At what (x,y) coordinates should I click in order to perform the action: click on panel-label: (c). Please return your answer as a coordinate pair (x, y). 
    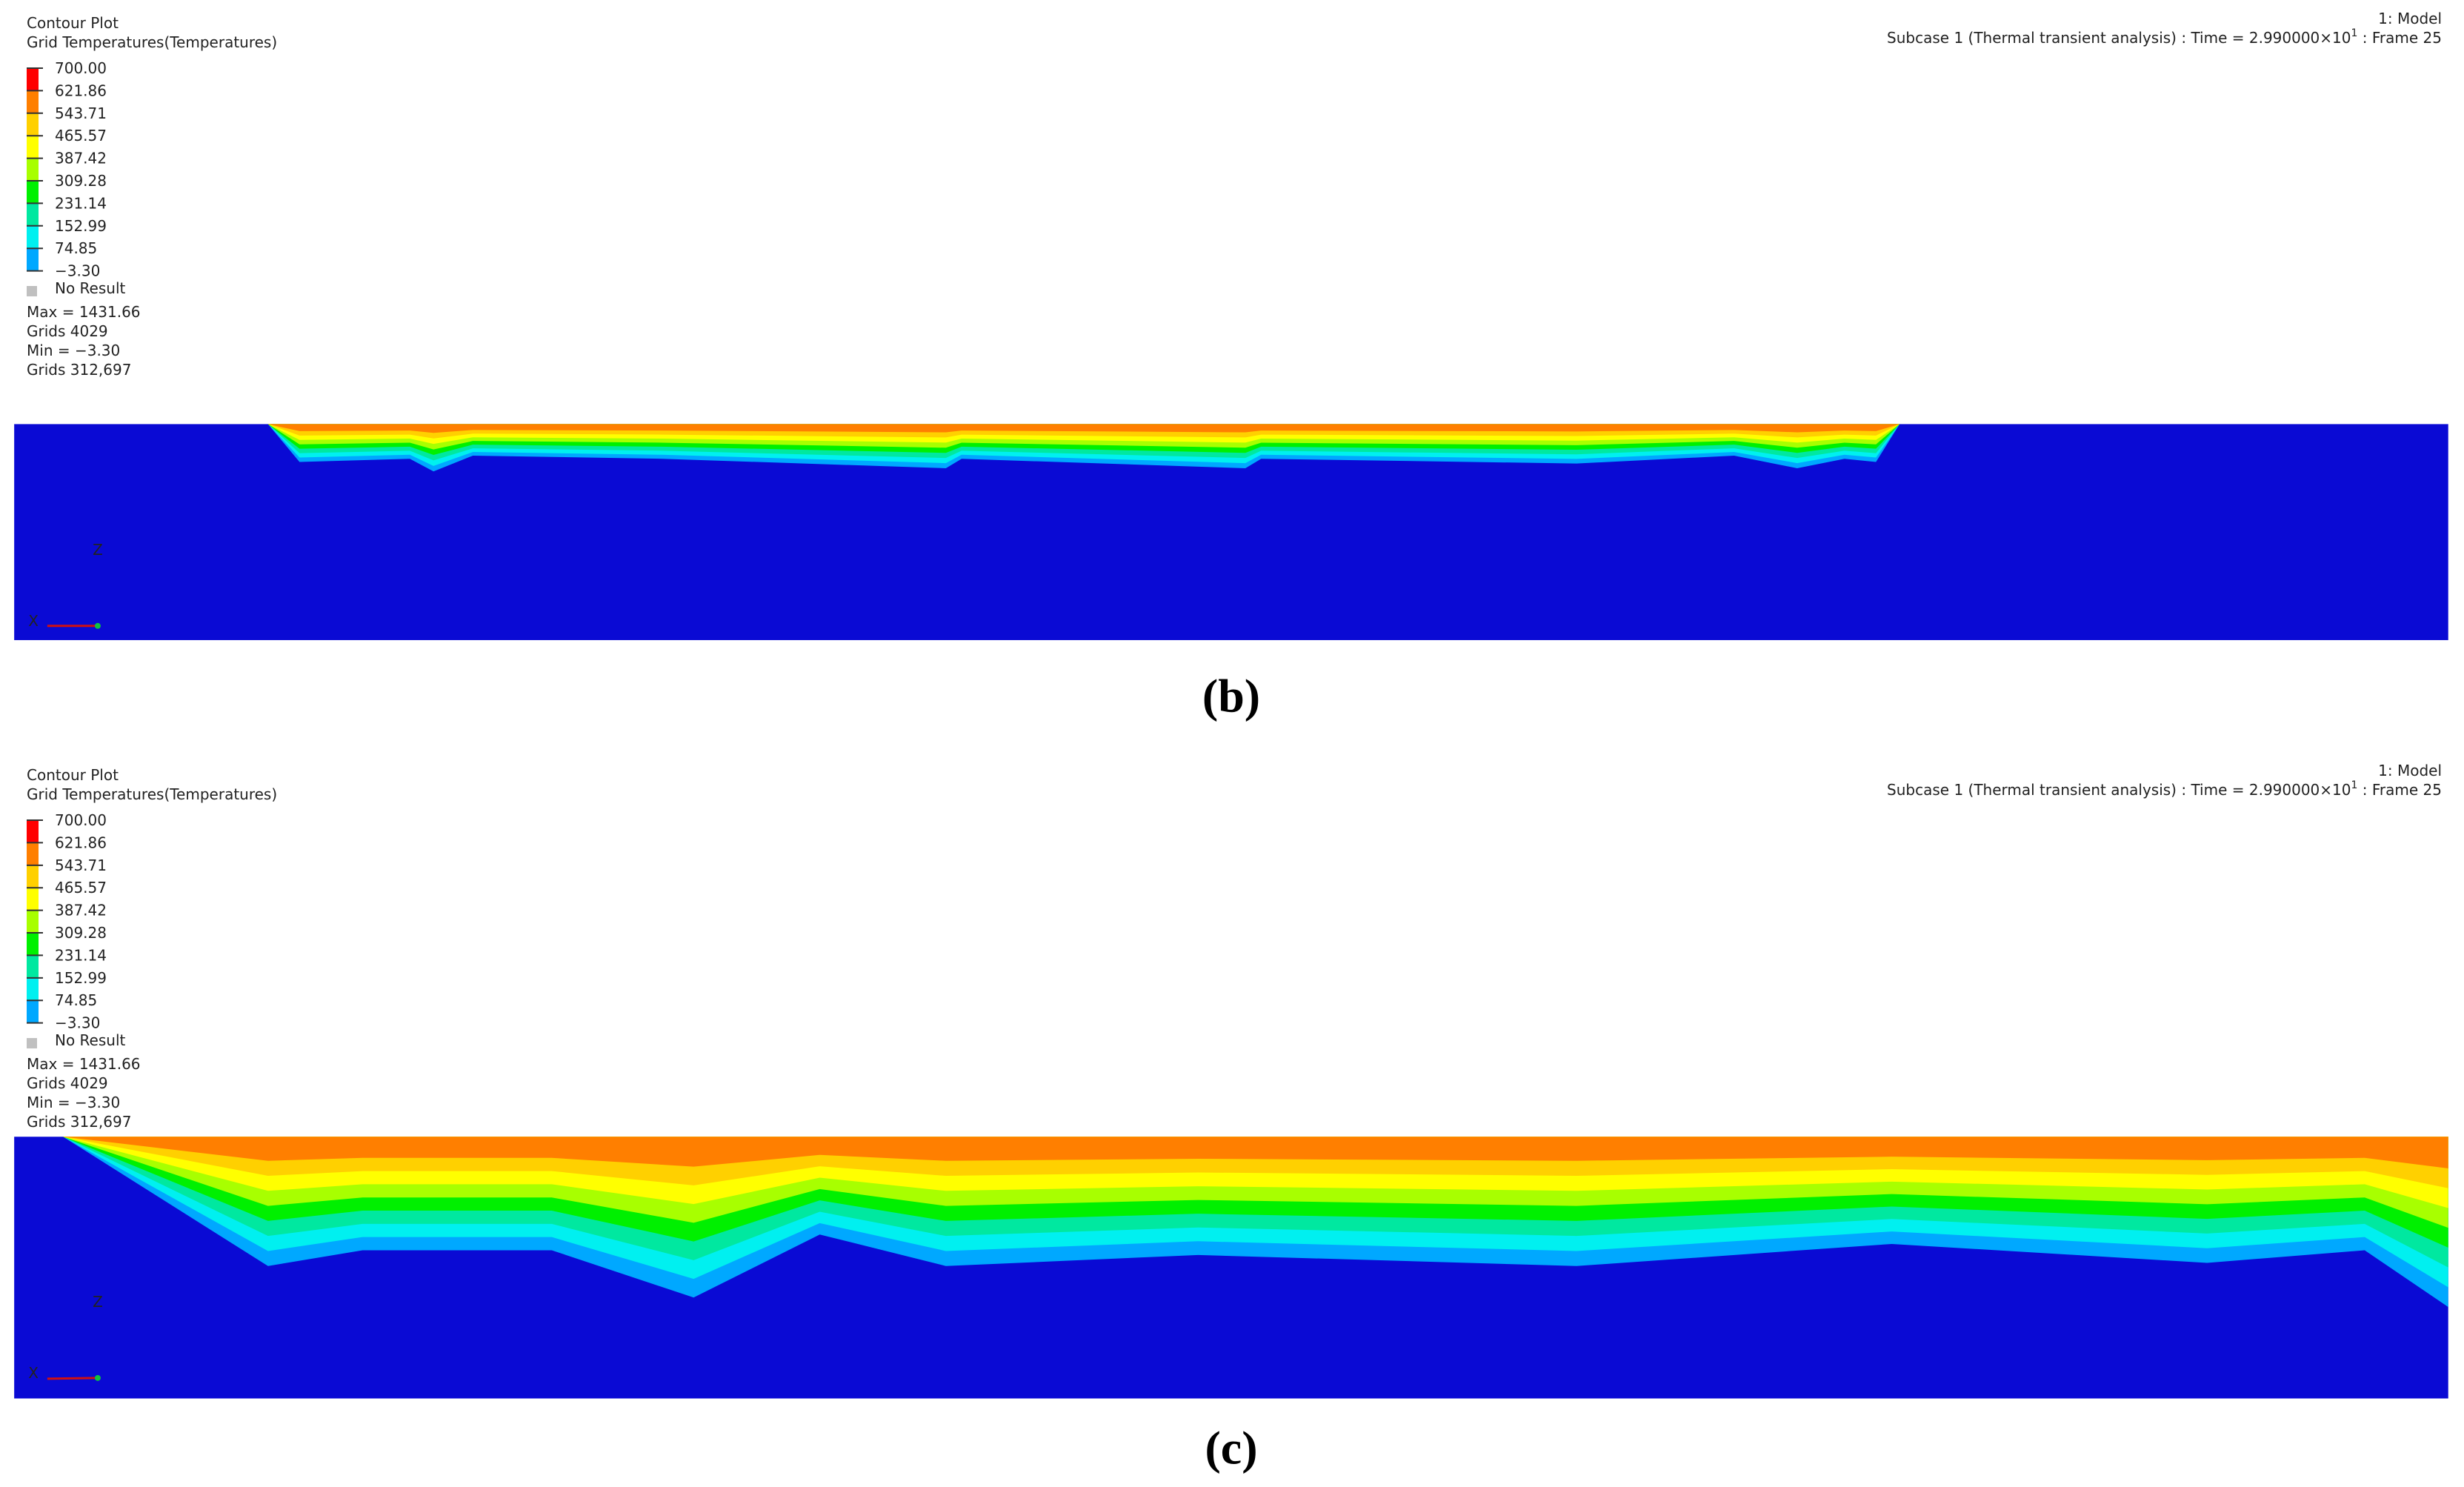
    Looking at the image, I should click on (1231, 1447).